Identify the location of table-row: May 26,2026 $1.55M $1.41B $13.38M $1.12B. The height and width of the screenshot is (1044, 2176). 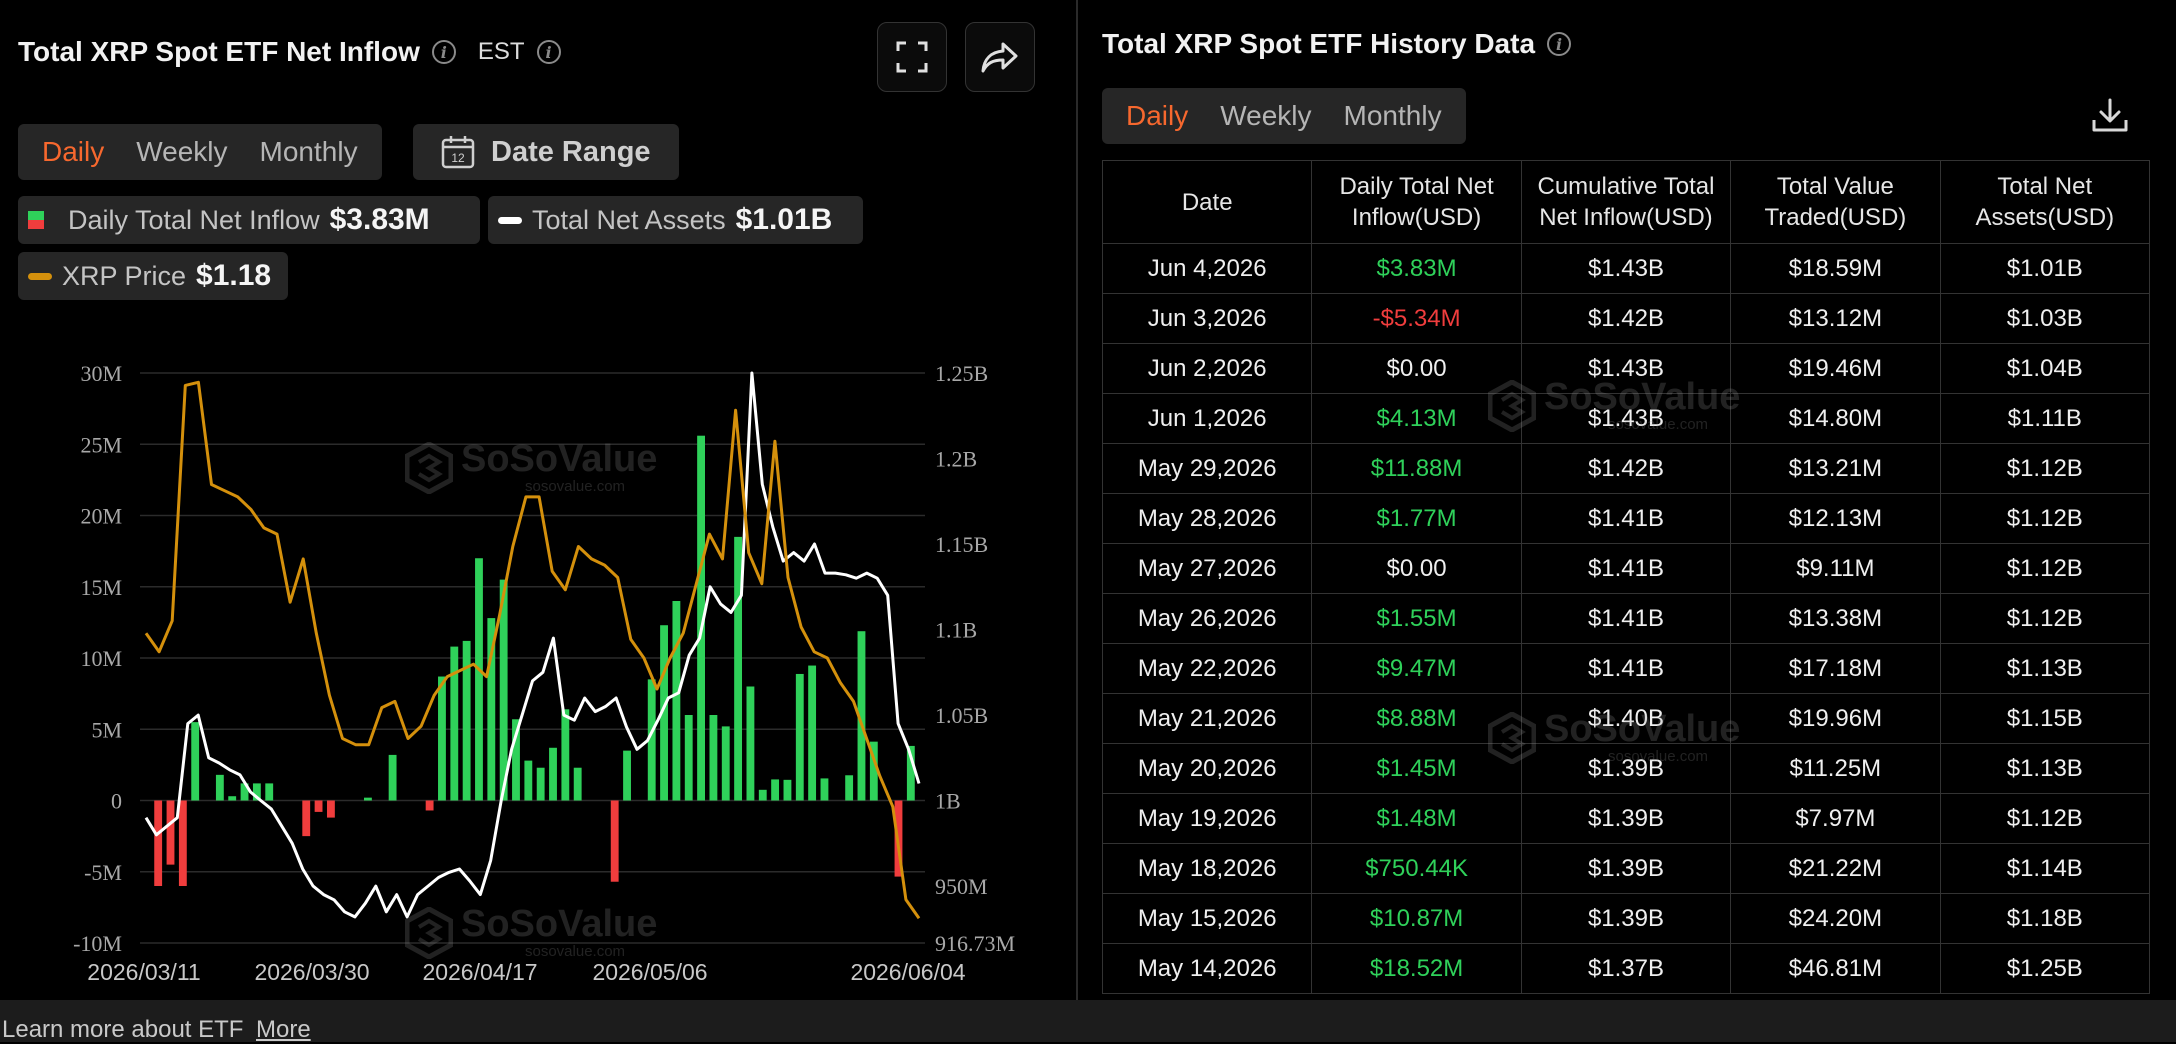
(1626, 618).